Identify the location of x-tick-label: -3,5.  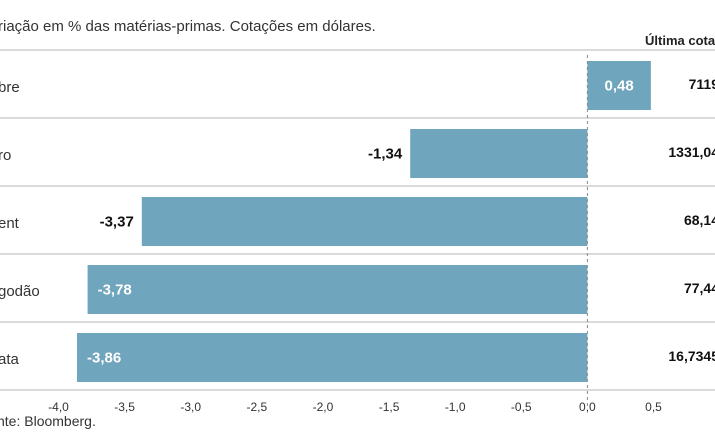
(124, 407).